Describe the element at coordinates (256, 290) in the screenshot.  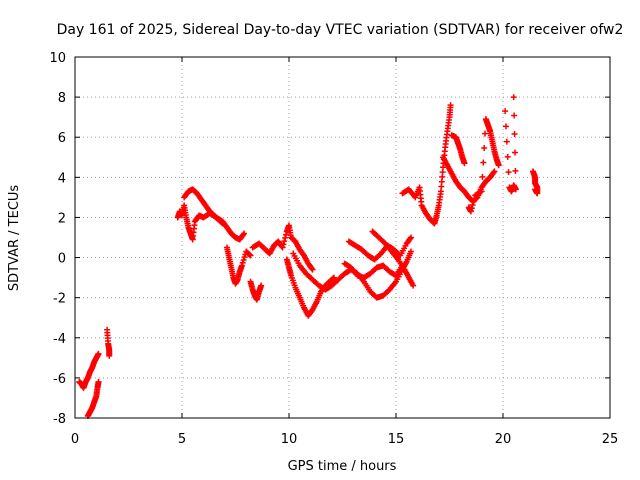
I see `series-arc-g` at that location.